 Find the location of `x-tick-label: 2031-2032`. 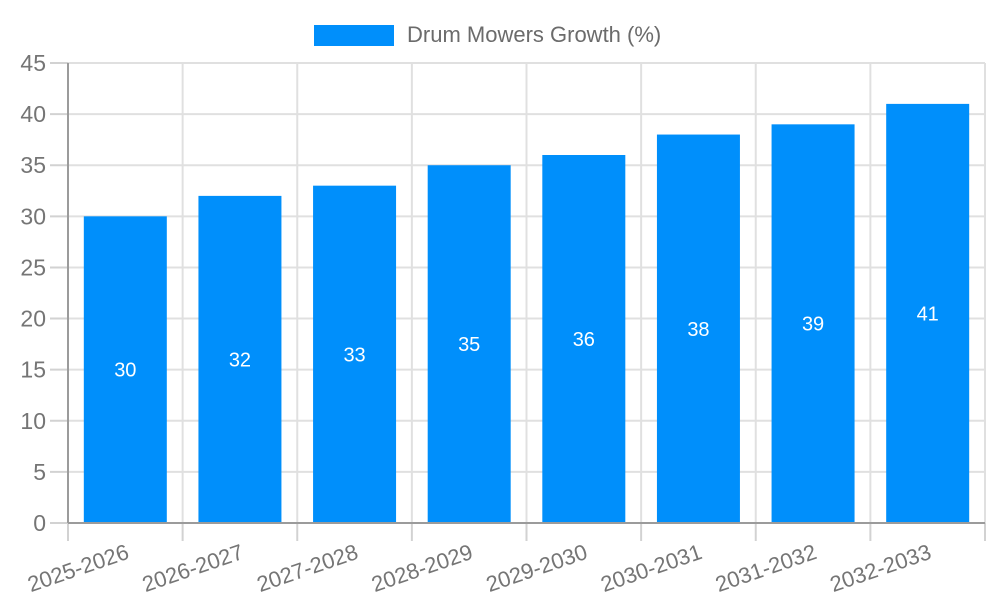

x-tick-label: 2031-2032 is located at coordinates (766, 568).